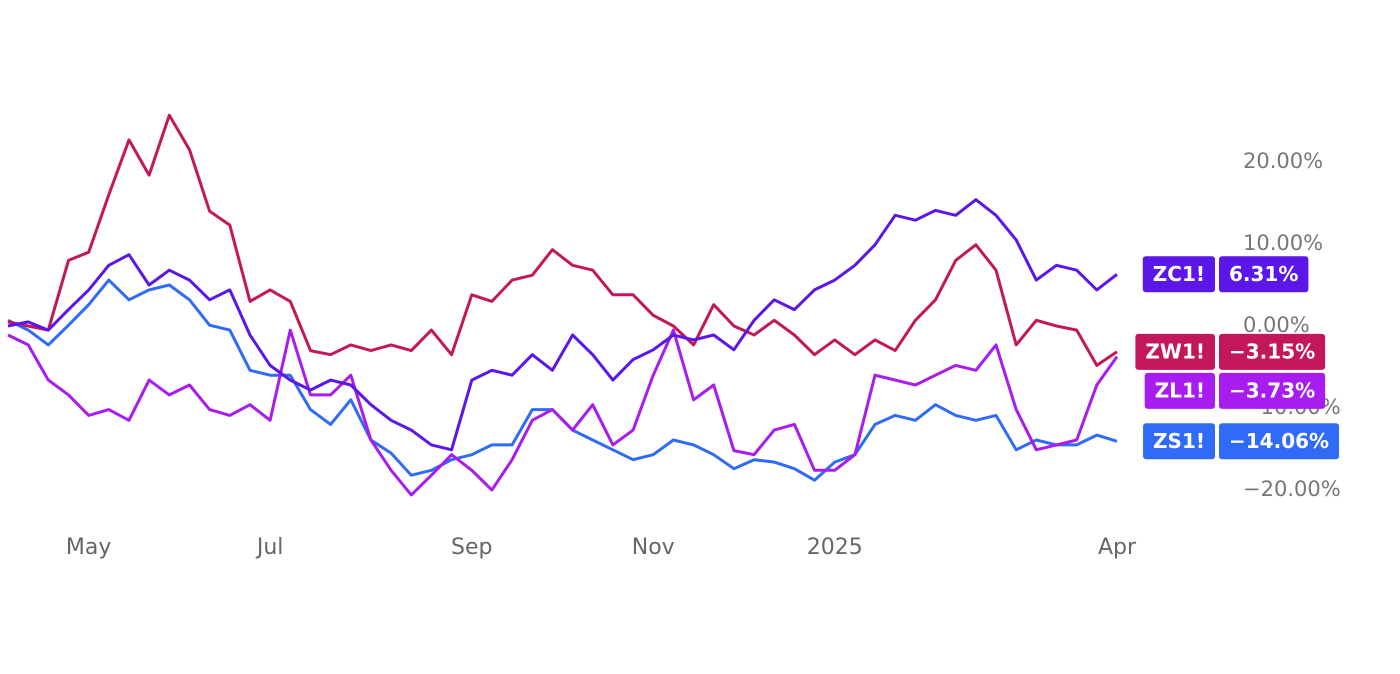  I want to click on value-label: −3.15%, so click(1272, 351).